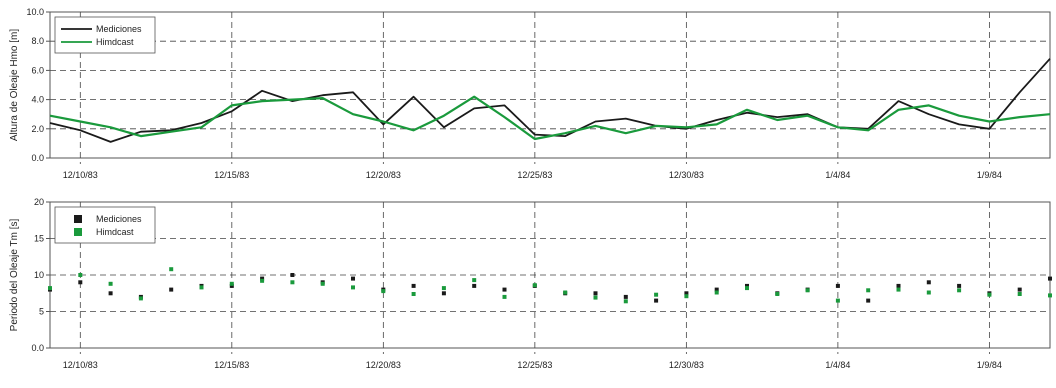 The width and height of the screenshot is (1056, 388). I want to click on y-tick-label: 10, so click(39, 275).